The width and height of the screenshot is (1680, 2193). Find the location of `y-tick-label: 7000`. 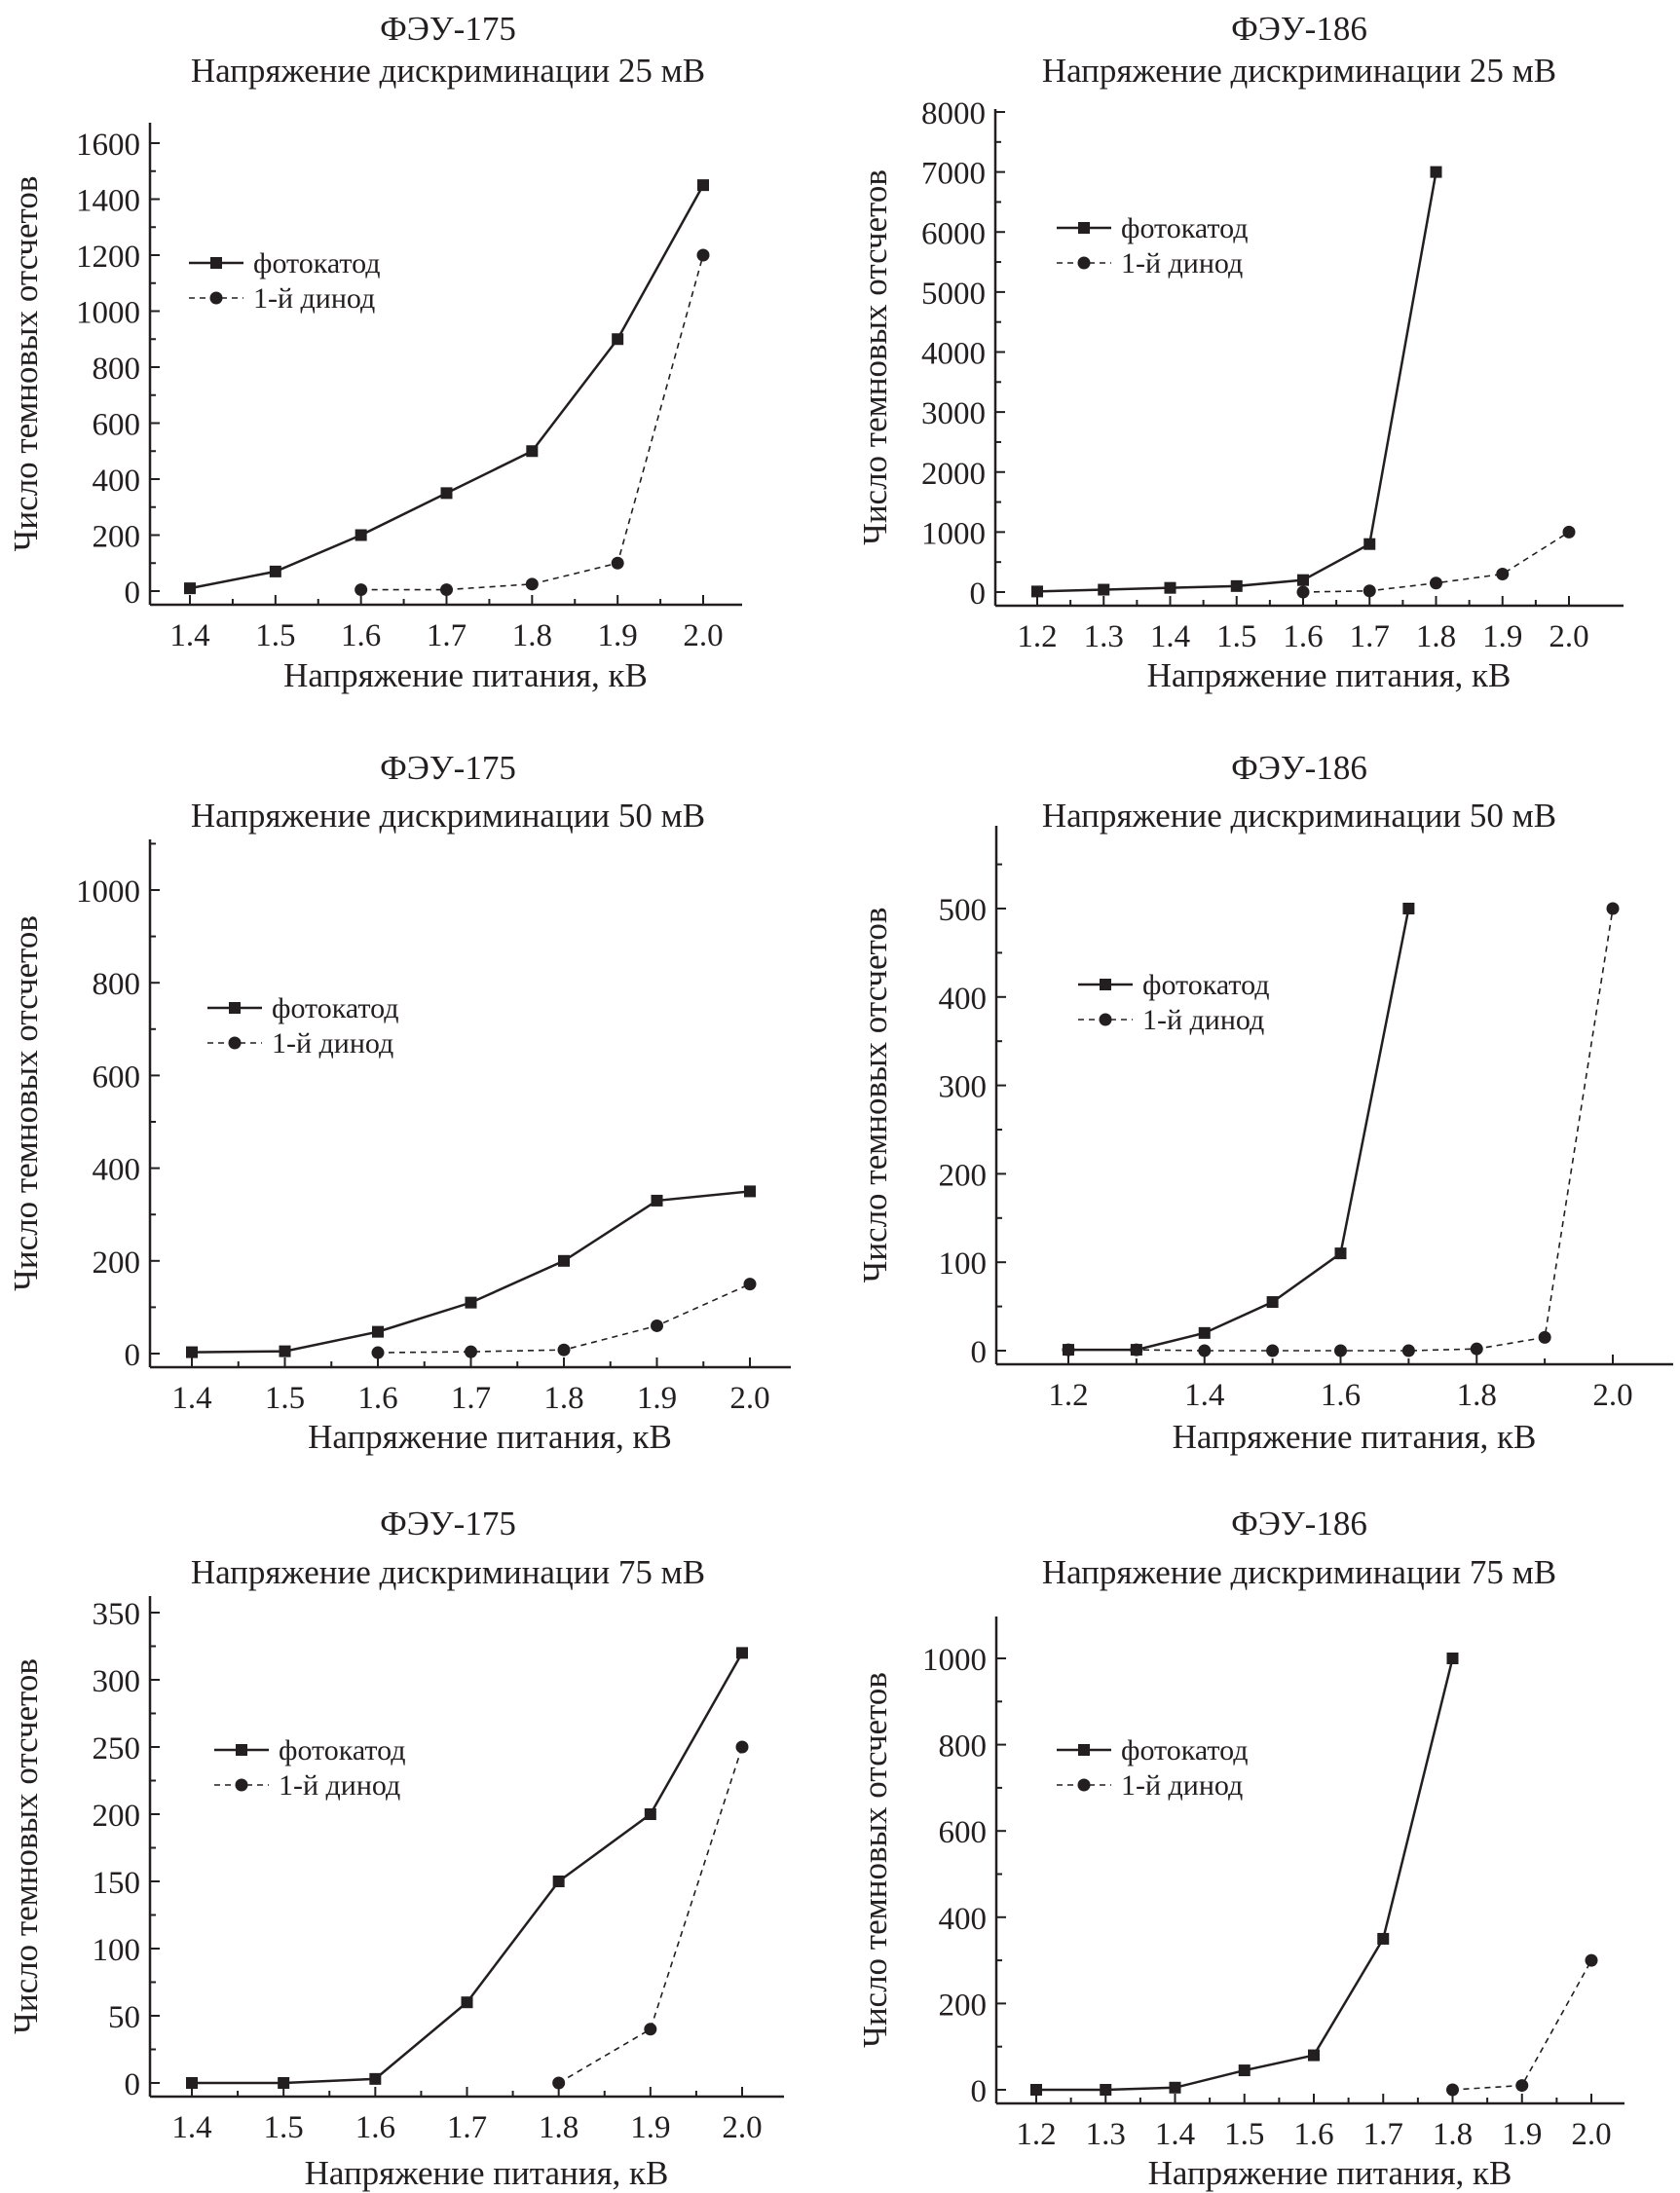

y-tick-label: 7000 is located at coordinates (953, 174).